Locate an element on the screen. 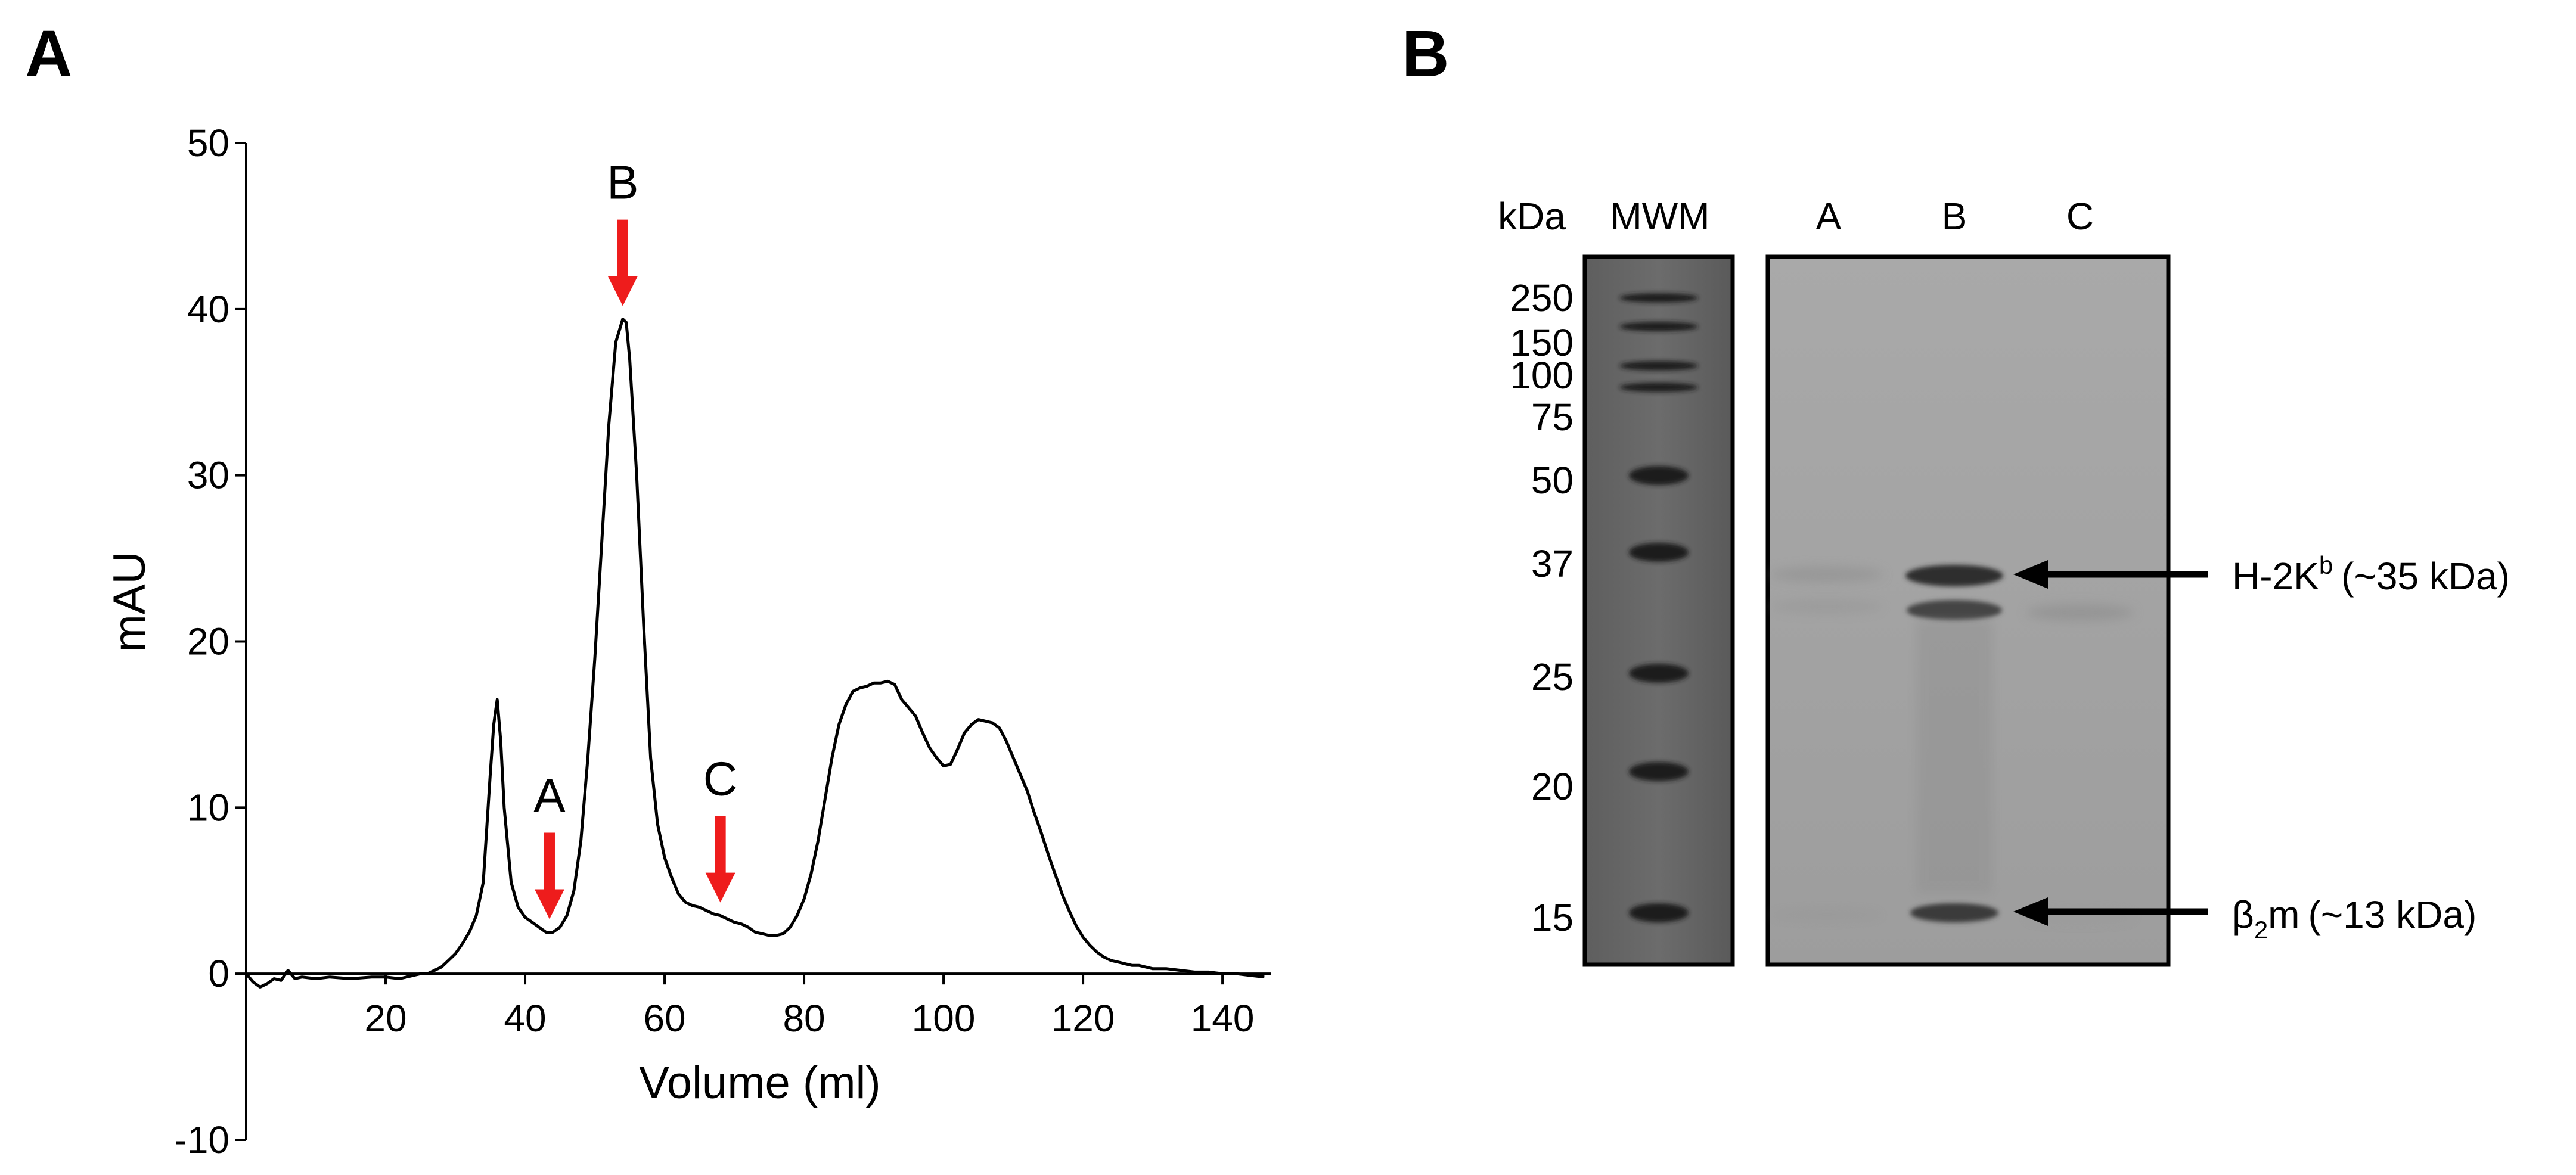  lane-c-band-32kda is located at coordinates (2080, 612).